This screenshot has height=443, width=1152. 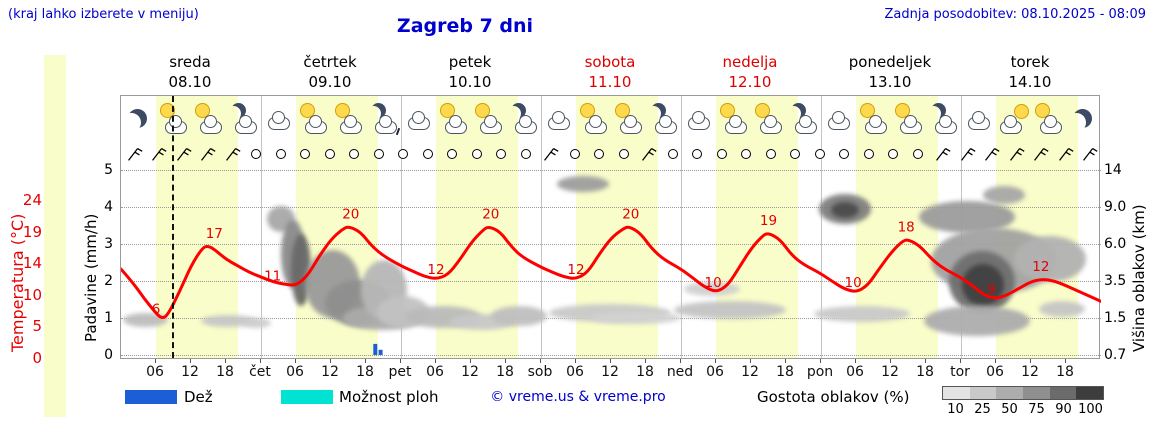 I want to click on temperature-tick: 5, so click(x=37, y=326).